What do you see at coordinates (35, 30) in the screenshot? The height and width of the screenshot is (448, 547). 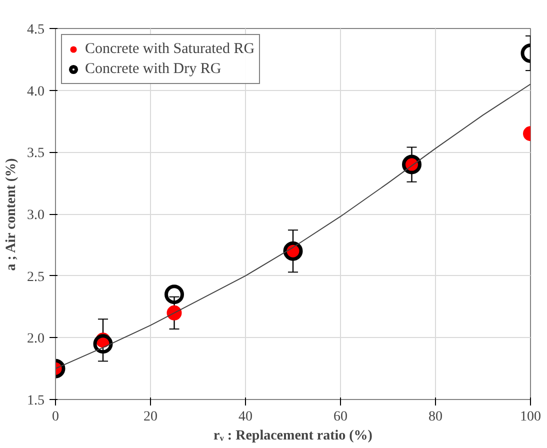 I see `y-tick-label: 4.5` at bounding box center [35, 30].